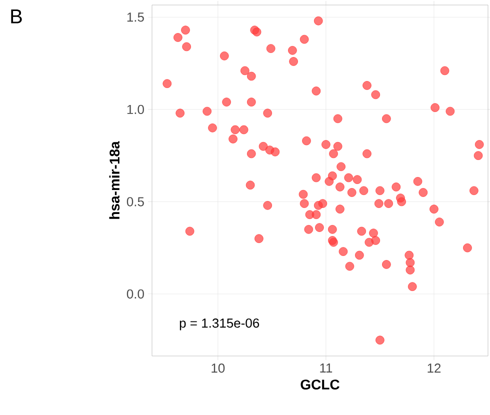  Describe the element at coordinates (16, 17) in the screenshot. I see `chart-title: B` at that location.